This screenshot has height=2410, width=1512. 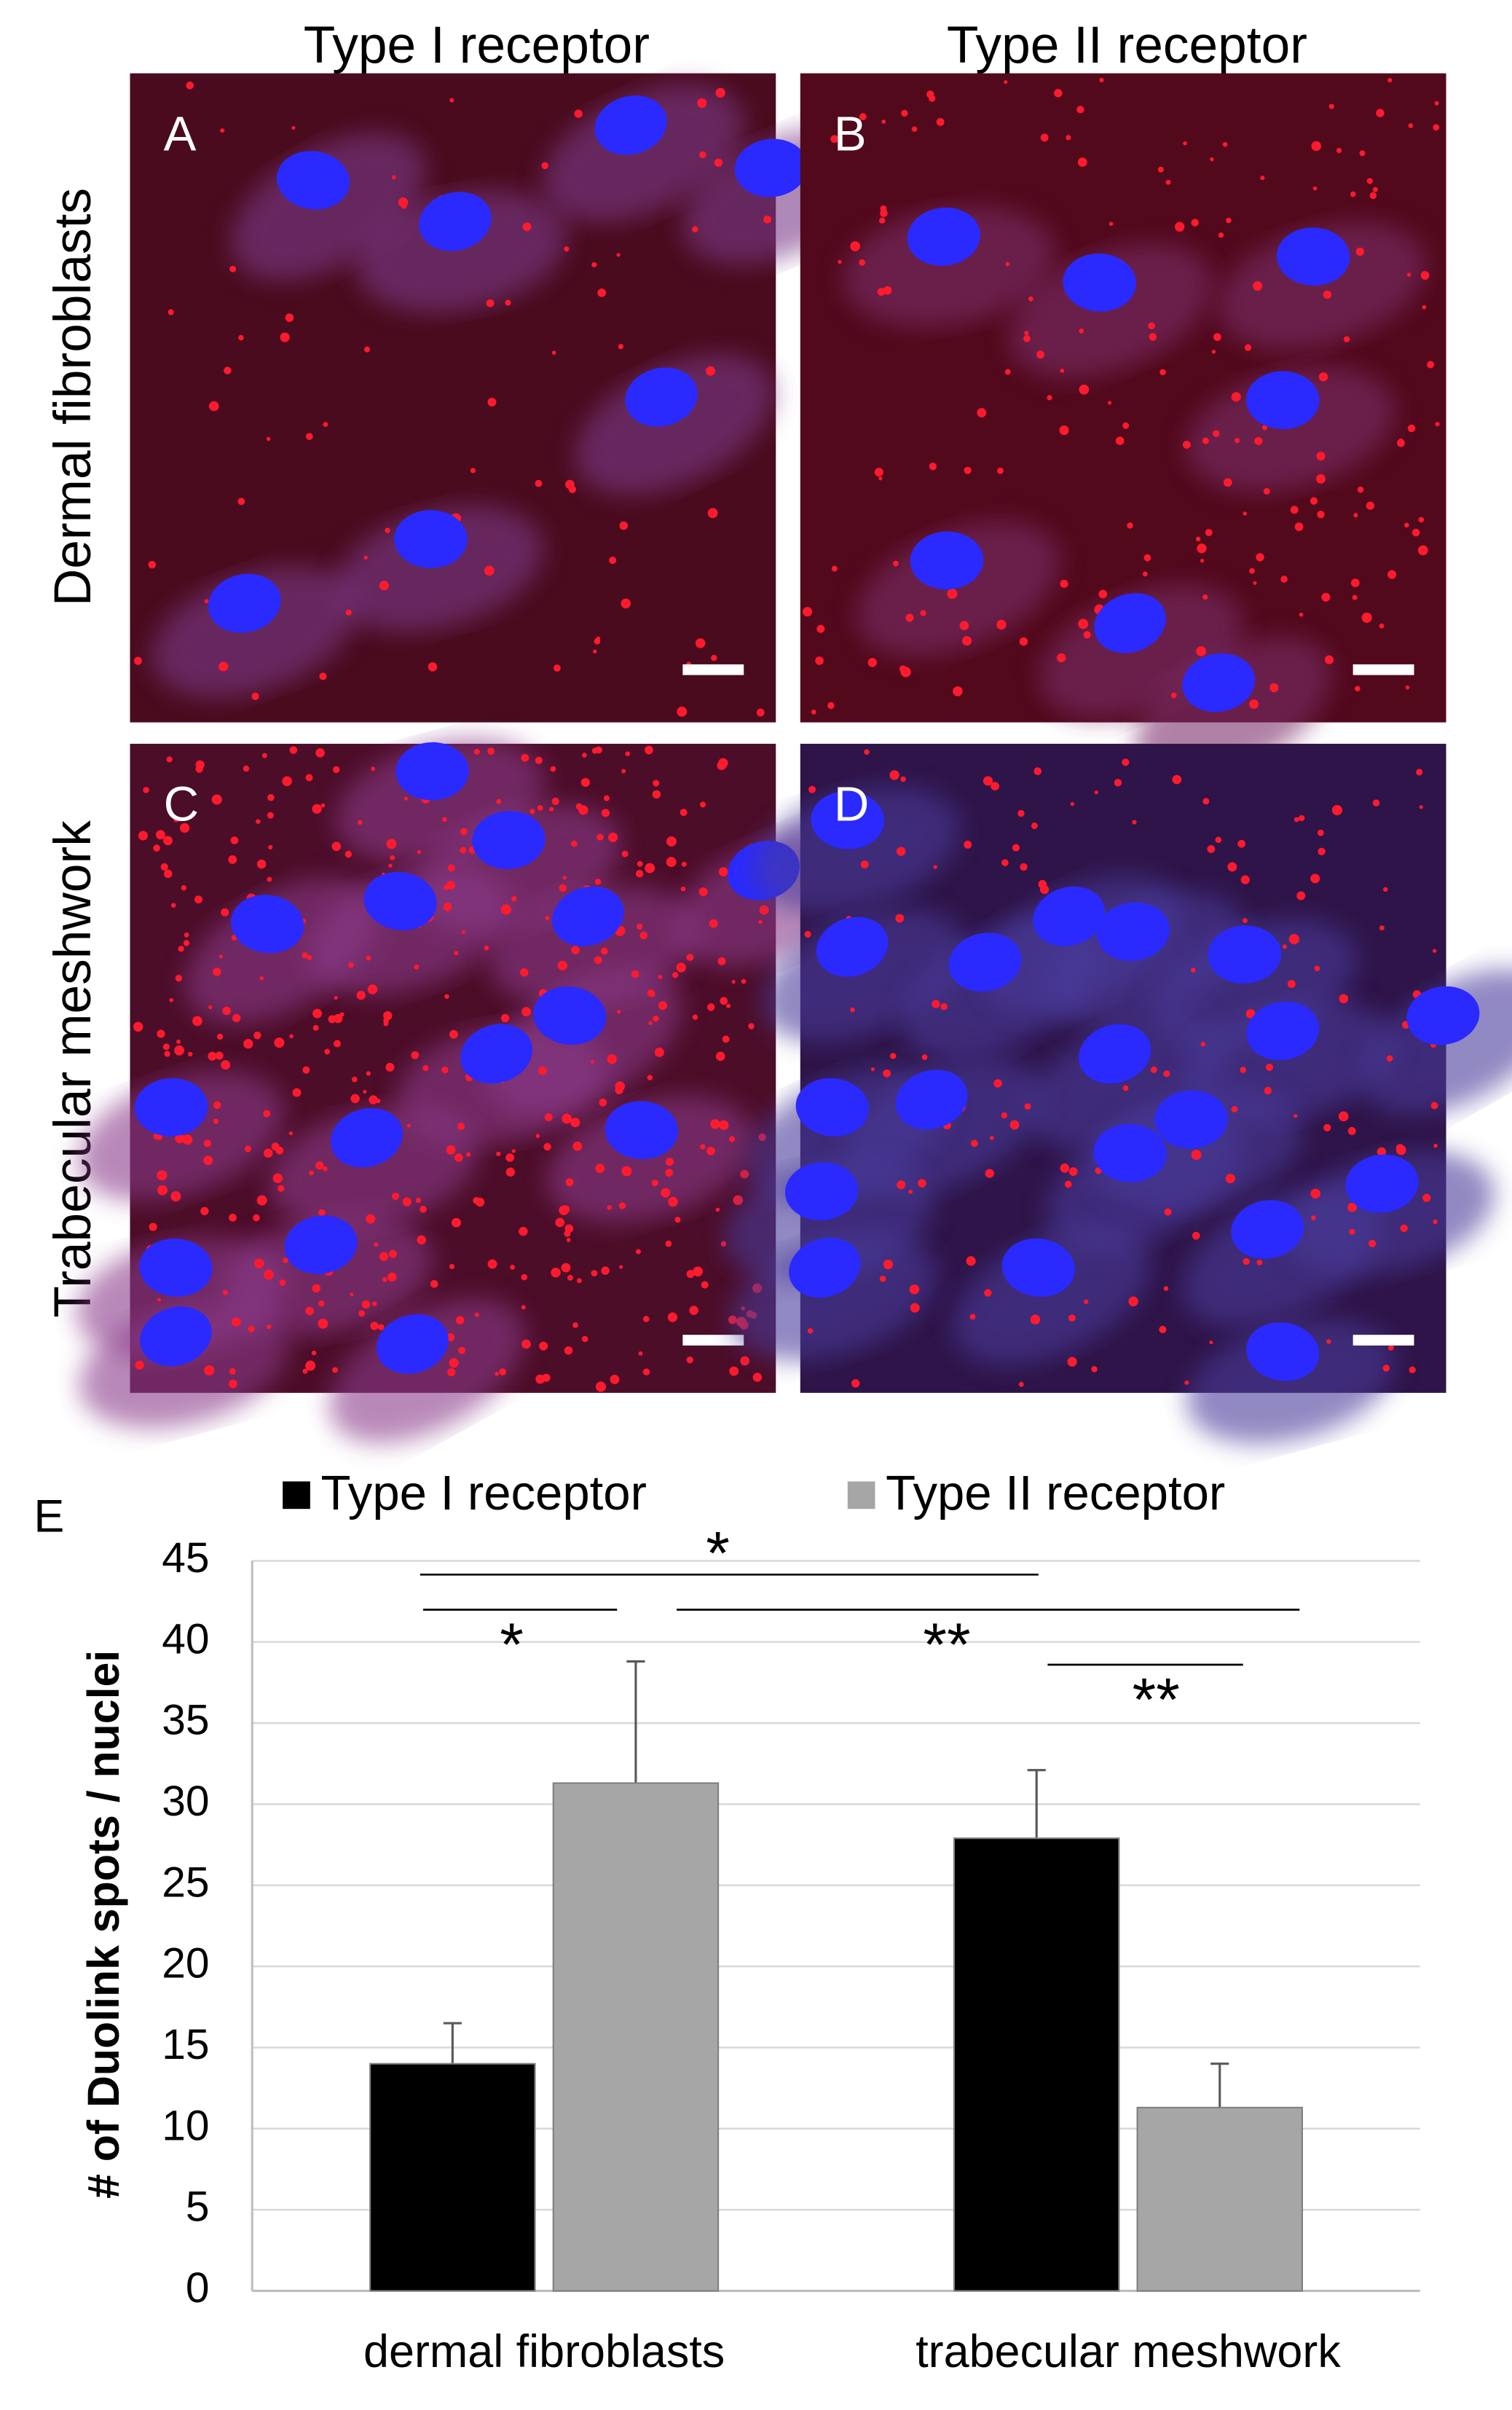 What do you see at coordinates (544, 2351) in the screenshot?
I see `x-tick-label: dermal fibroblasts` at bounding box center [544, 2351].